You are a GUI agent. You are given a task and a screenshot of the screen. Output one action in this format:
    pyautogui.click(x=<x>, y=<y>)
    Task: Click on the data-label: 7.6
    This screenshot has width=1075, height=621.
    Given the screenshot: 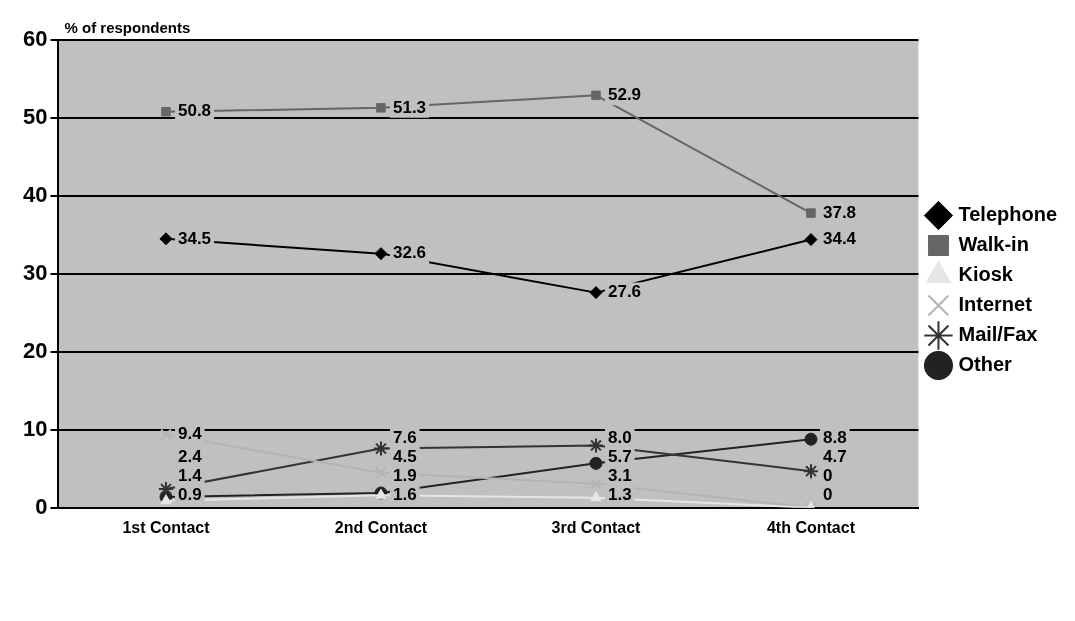 What is the action you would take?
    pyautogui.click(x=404, y=438)
    